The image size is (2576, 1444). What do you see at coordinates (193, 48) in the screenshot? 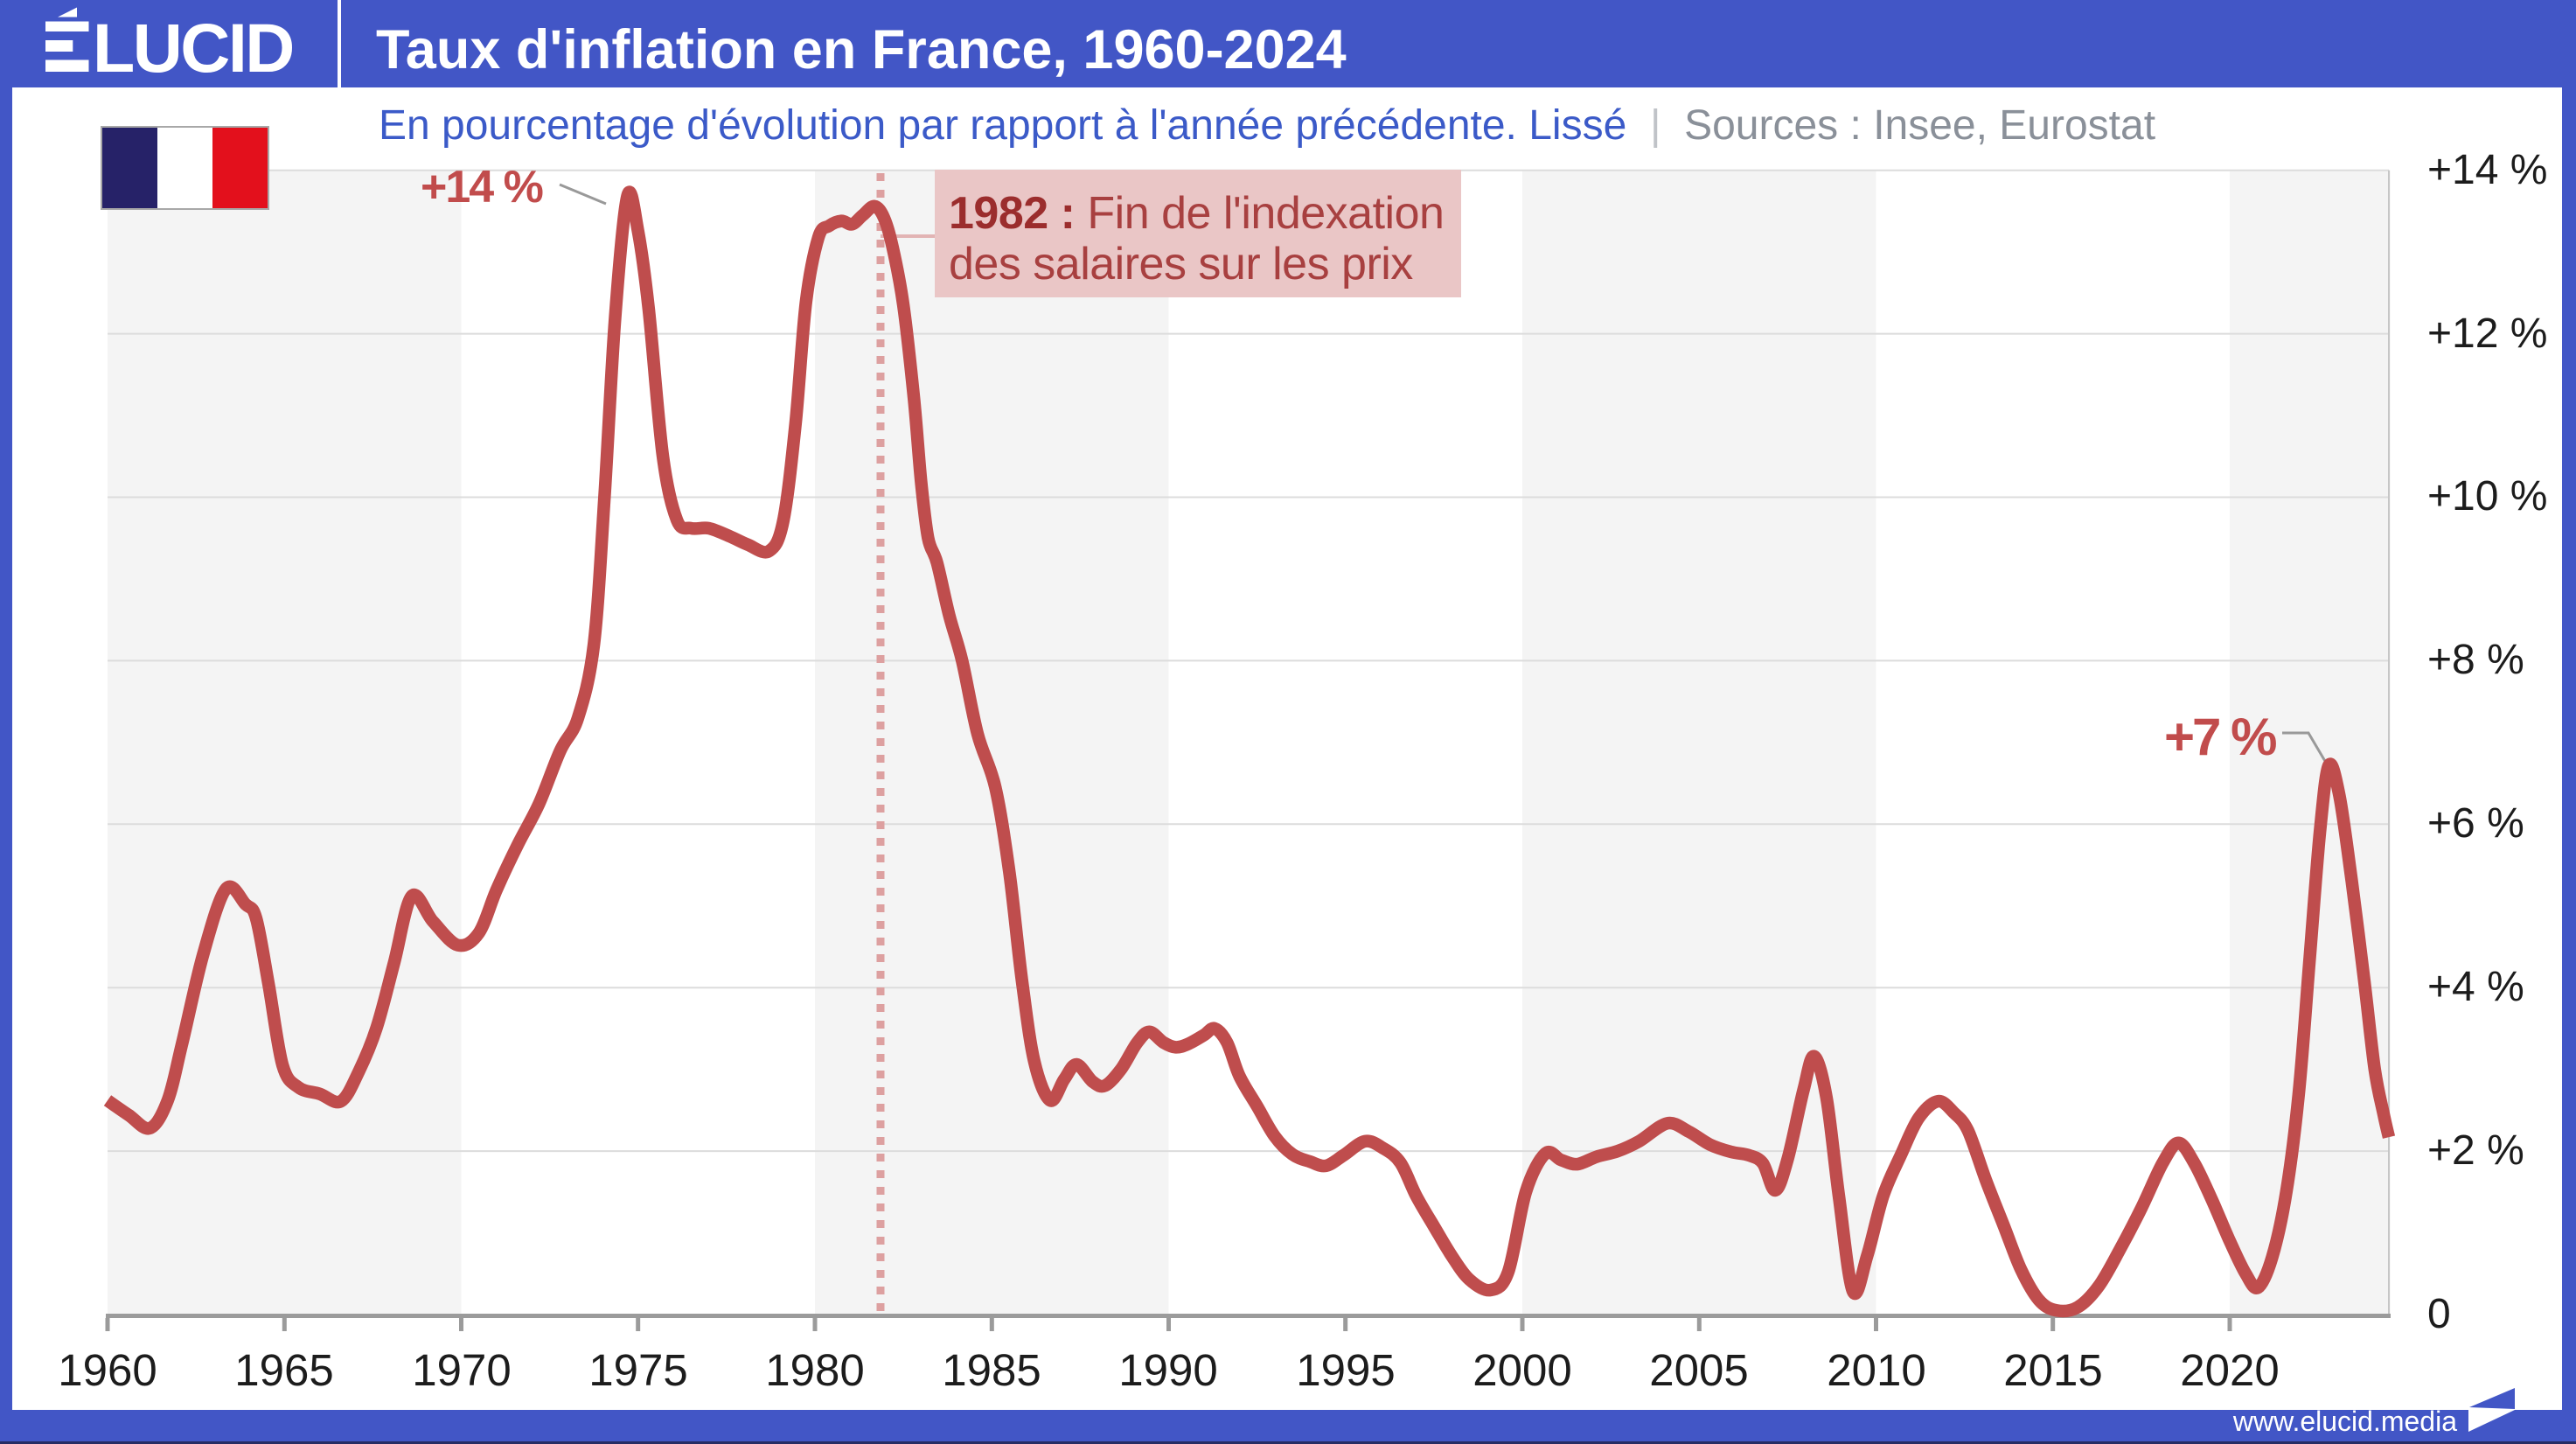
I see `svg-text: LUCID` at bounding box center [193, 48].